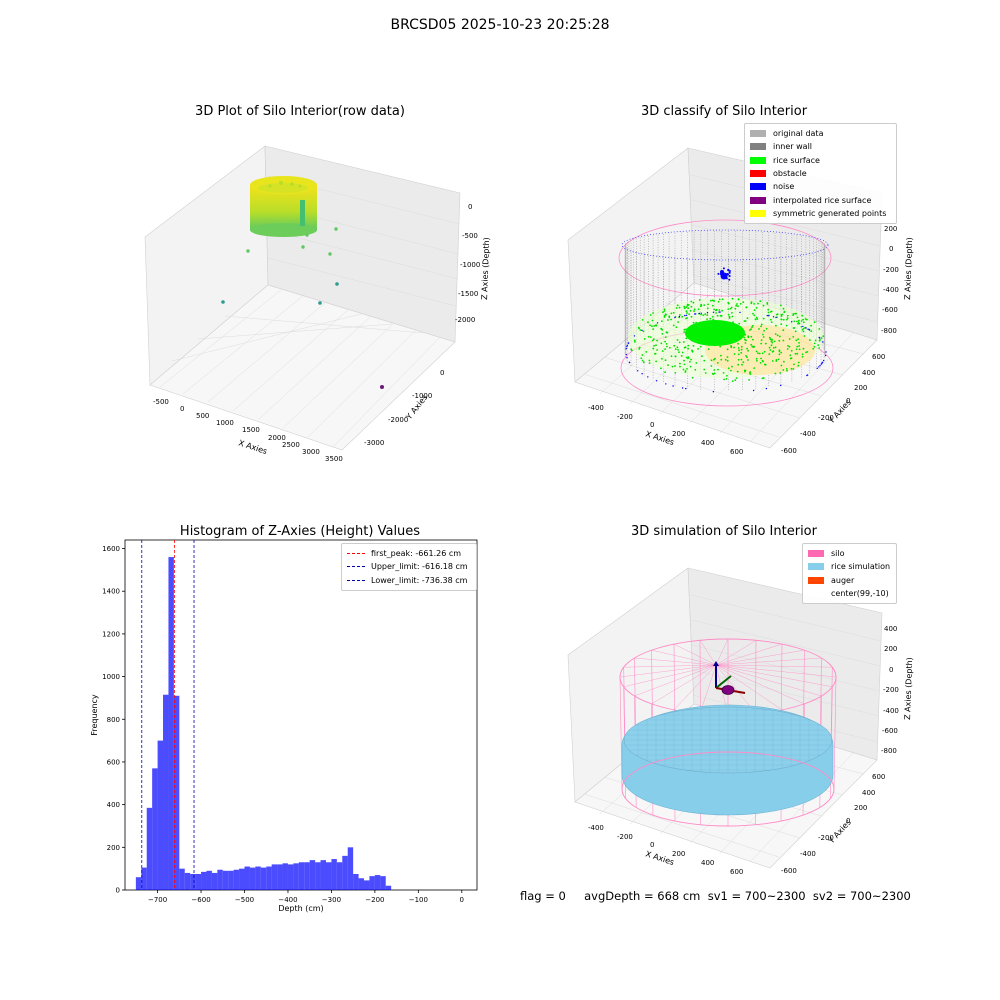 This screenshot has width=1000, height=1000. Describe the element at coordinates (707, 863) in the screenshot. I see `simulation-xtick: 400` at that location.